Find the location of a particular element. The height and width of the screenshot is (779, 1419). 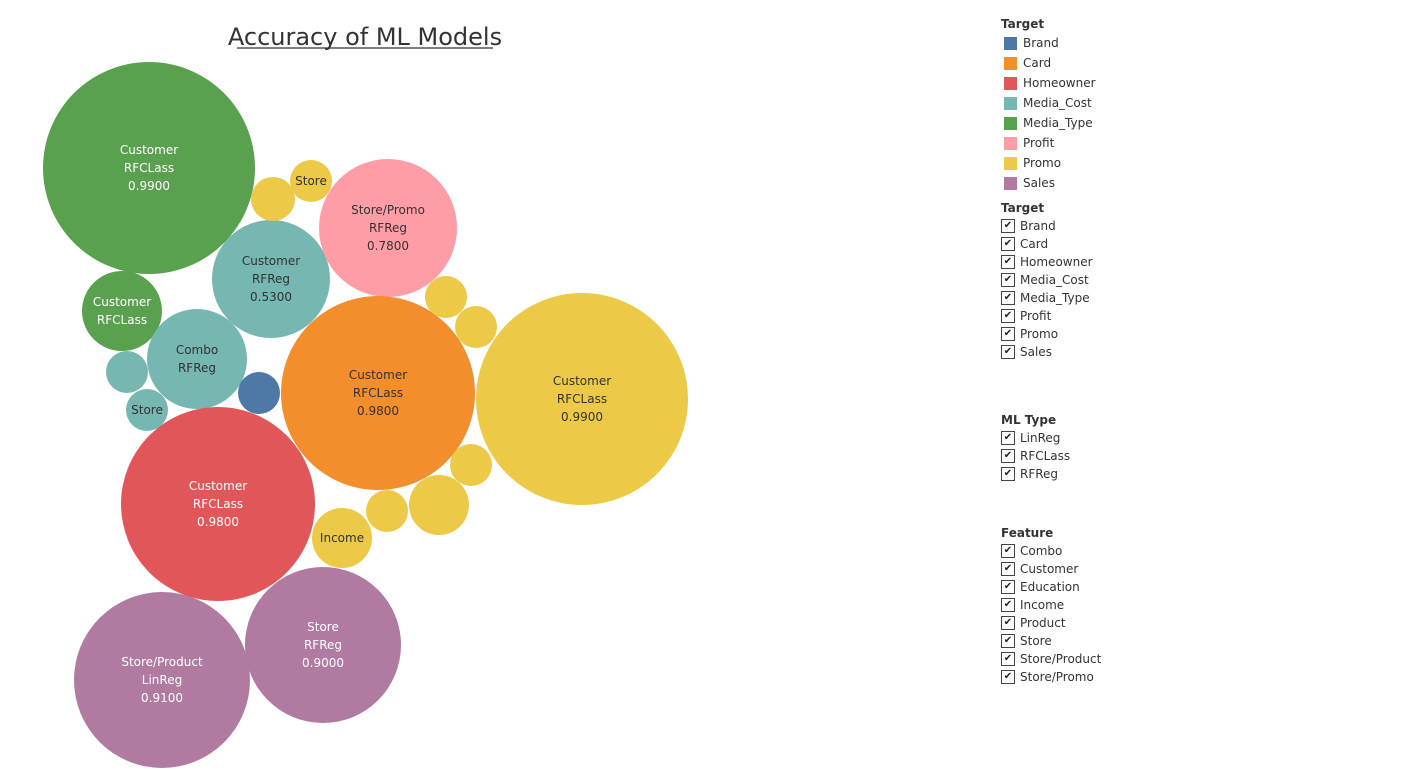

filter-option: ✔ Income is located at coordinates (1151, 605).